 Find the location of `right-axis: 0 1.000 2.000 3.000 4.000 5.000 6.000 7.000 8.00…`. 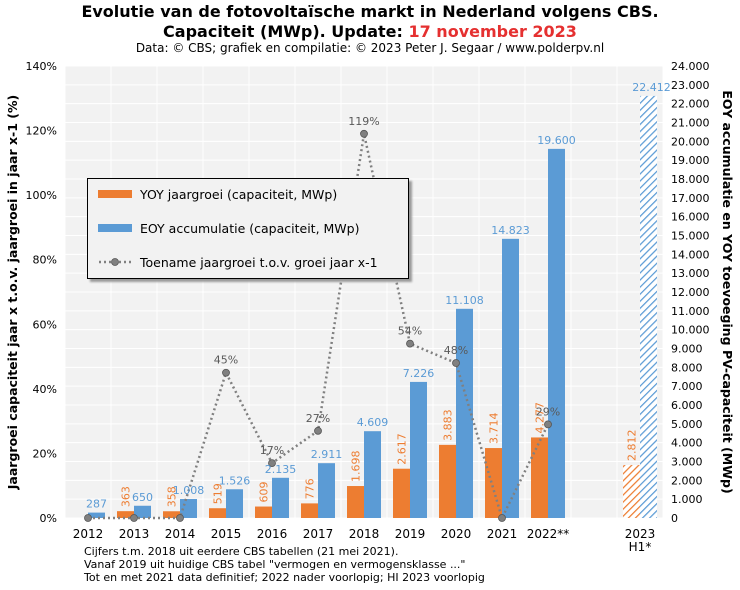

right-axis: 0 1.000 2.000 3.000 4.000 5.000 6.000 7.000 8.00… is located at coordinates (690, 292).